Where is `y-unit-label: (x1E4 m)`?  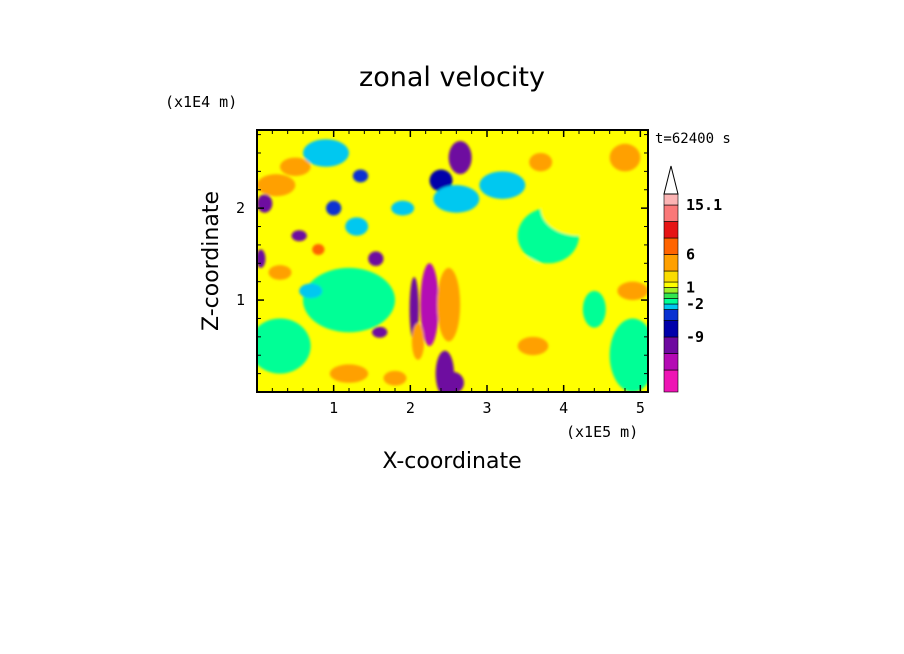 y-unit-label: (x1E4 m) is located at coordinates (201, 102).